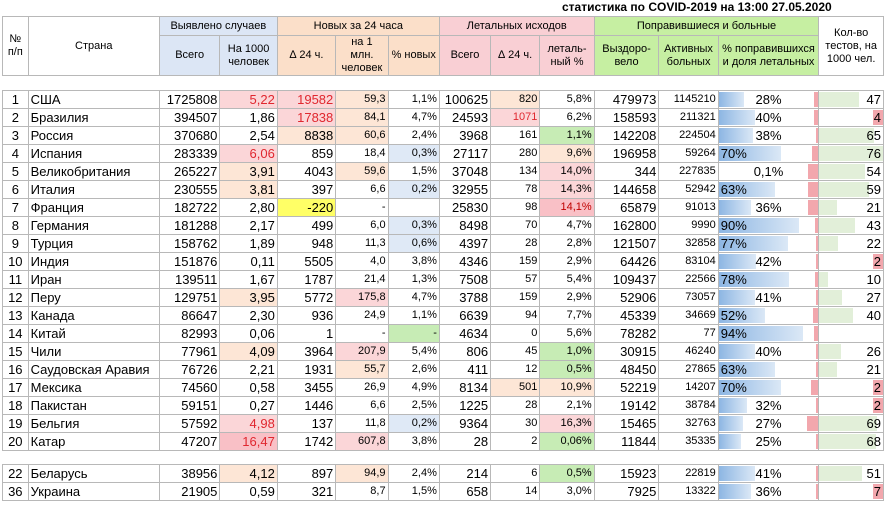 This screenshot has width=886, height=507. What do you see at coordinates (515, 333) in the screenshot?
I see `deaths-delta: 0` at bounding box center [515, 333].